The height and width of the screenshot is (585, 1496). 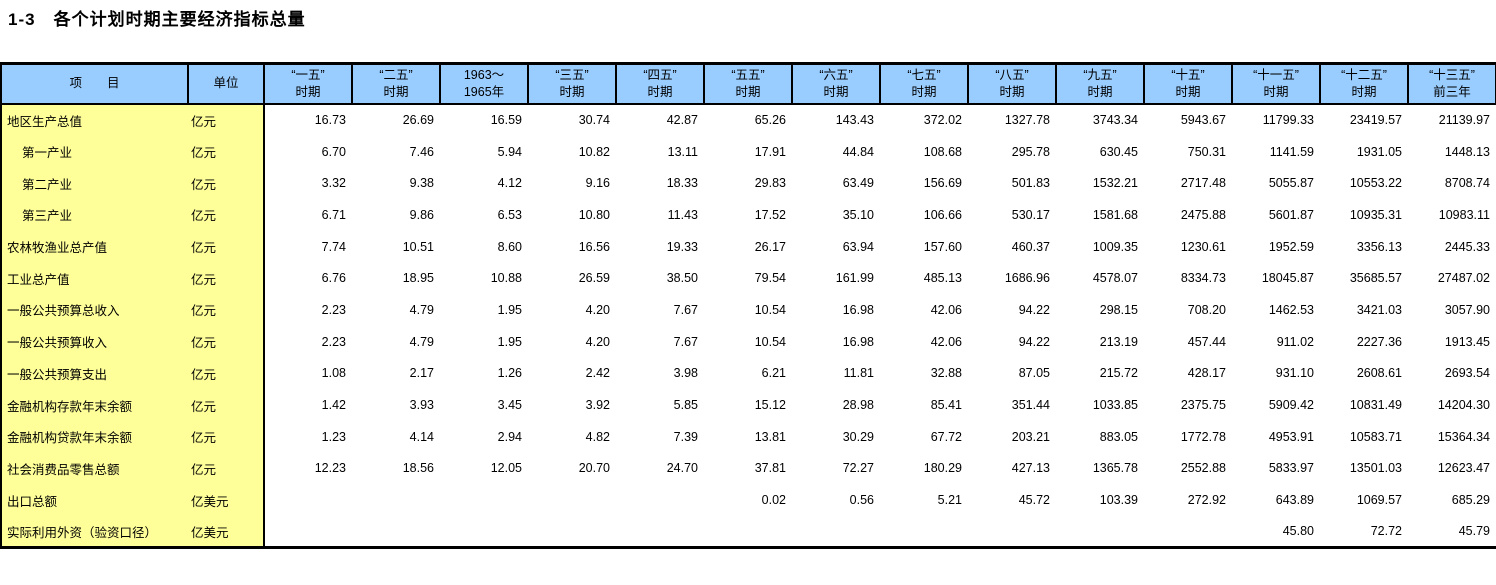 What do you see at coordinates (94, 278) in the screenshot?
I see `row-label: 工业总产值` at bounding box center [94, 278].